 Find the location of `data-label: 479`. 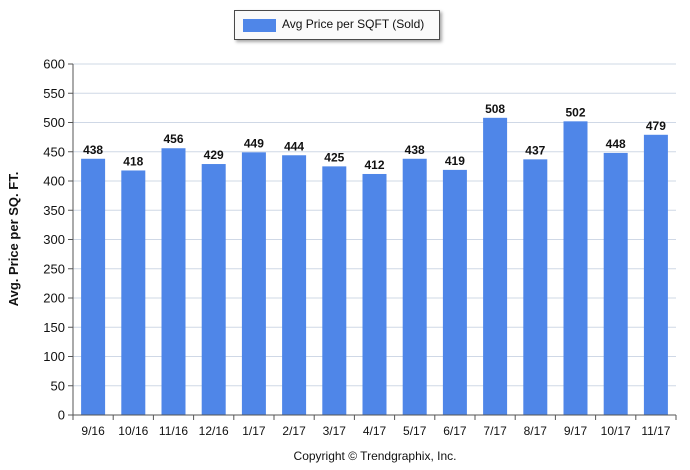

data-label: 479 is located at coordinates (656, 126).